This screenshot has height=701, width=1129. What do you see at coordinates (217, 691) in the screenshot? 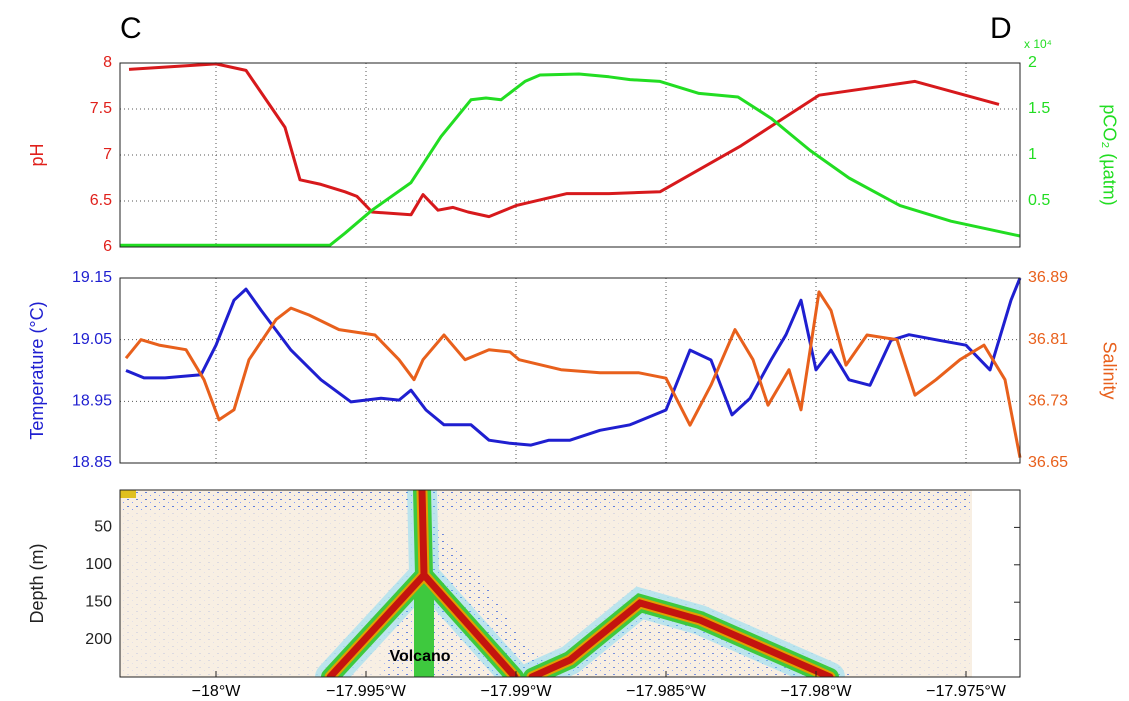
I see `x-tick-label: −18°W` at bounding box center [217, 691].